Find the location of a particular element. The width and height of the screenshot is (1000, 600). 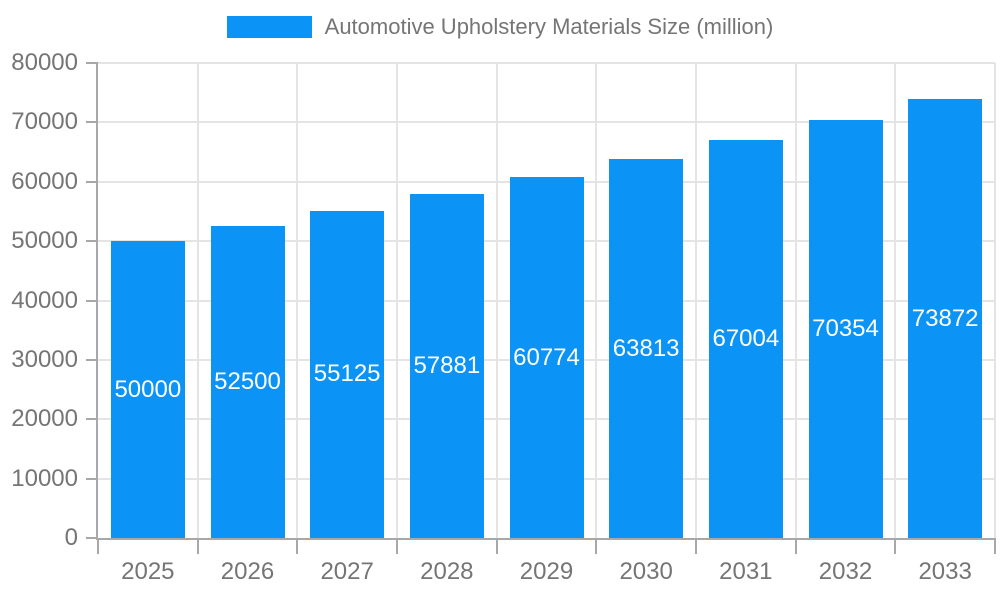

bar-value-label: 55125 is located at coordinates (347, 374).